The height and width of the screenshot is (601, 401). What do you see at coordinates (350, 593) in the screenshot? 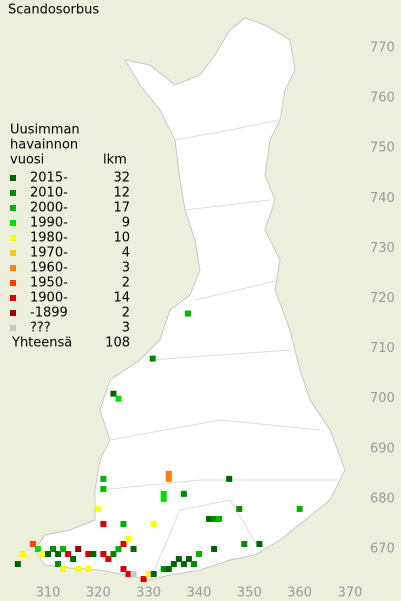
I see `x-tick-label: 370` at bounding box center [350, 593].